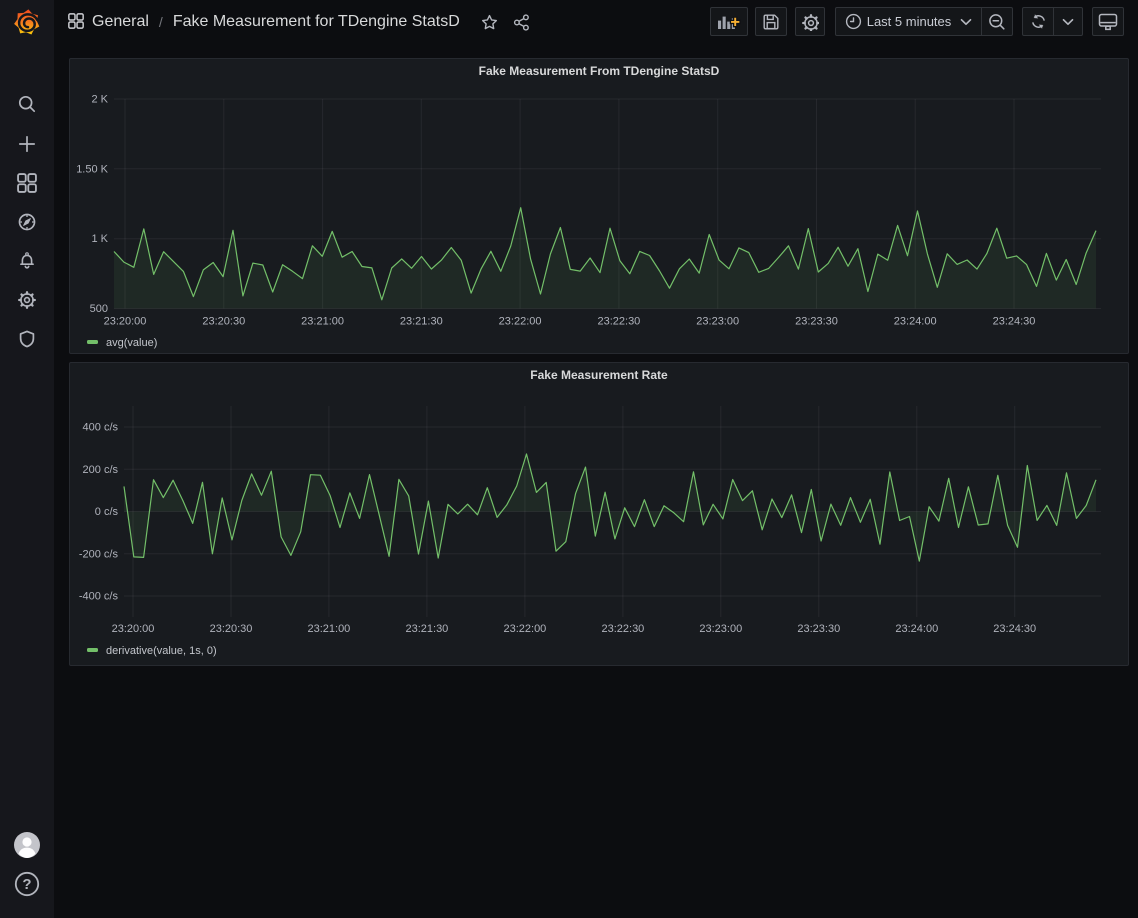 The height and width of the screenshot is (918, 1138). Describe the element at coordinates (101, 470) in the screenshot. I see `svg-text: 200 c/s` at that location.